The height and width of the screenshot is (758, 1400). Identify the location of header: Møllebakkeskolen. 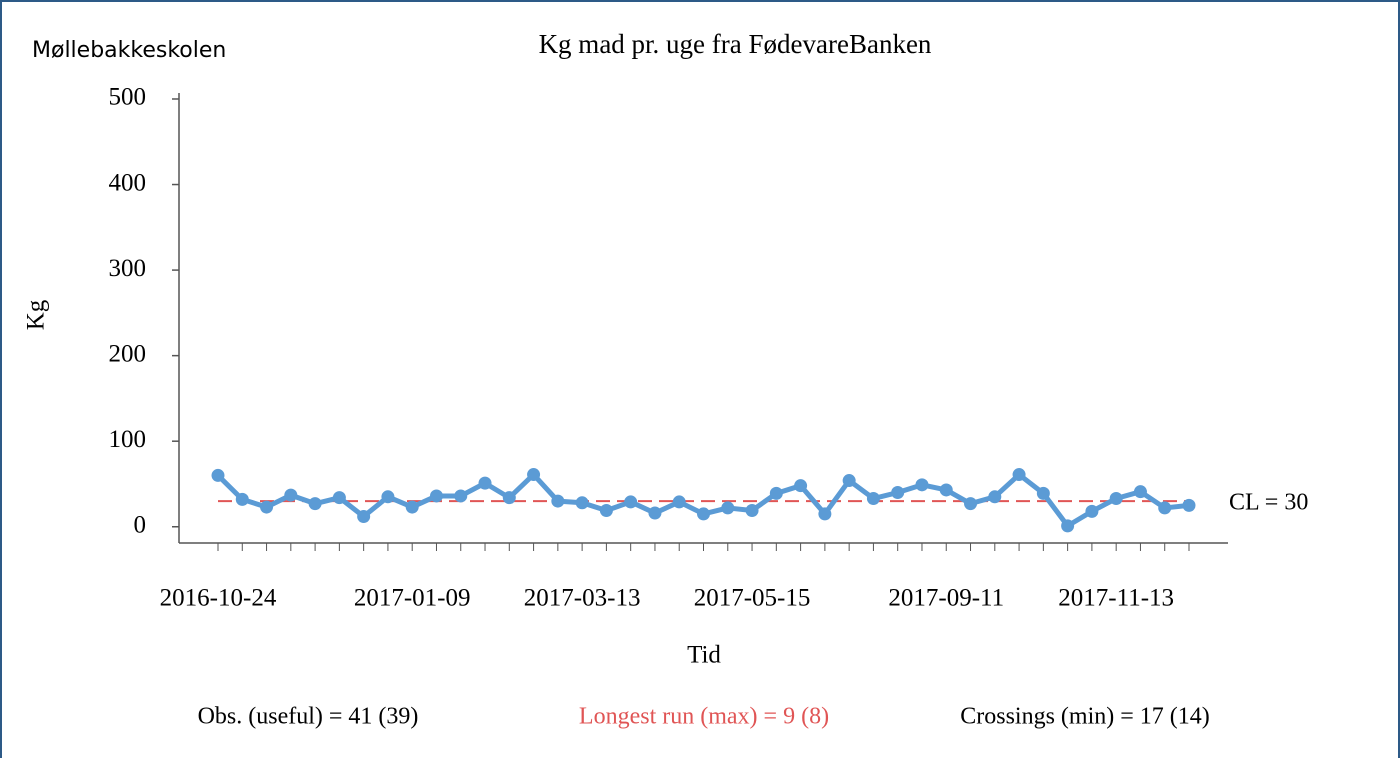
(129, 50).